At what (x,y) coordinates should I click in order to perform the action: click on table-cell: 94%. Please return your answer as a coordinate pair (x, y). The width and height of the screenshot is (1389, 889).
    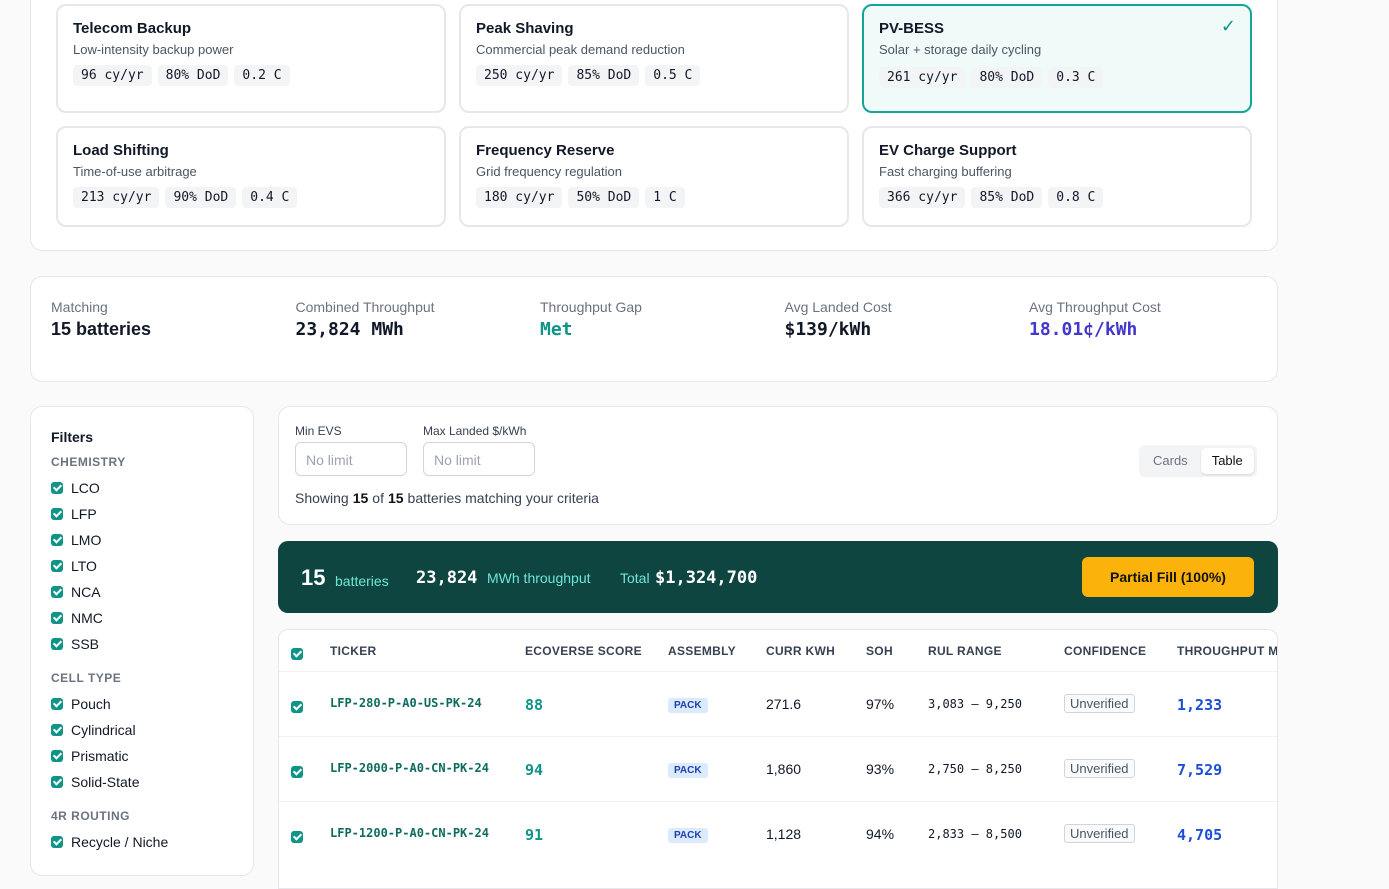
    Looking at the image, I should click on (880, 834).